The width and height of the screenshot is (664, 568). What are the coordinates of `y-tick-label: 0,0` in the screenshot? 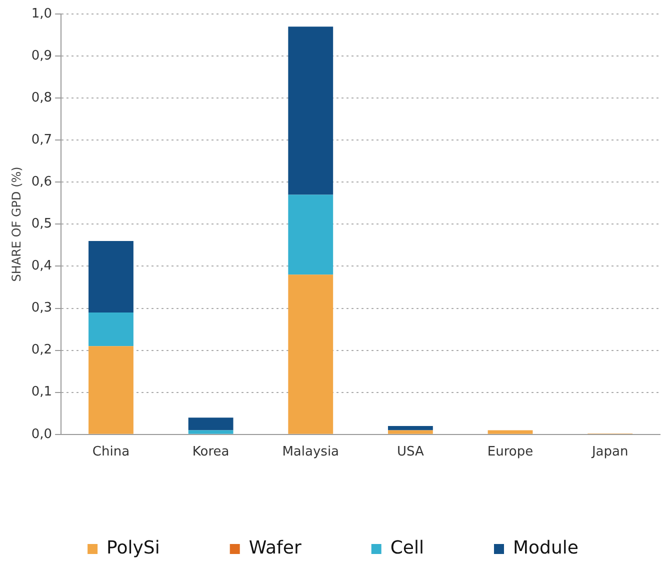 It's located at (41, 434).